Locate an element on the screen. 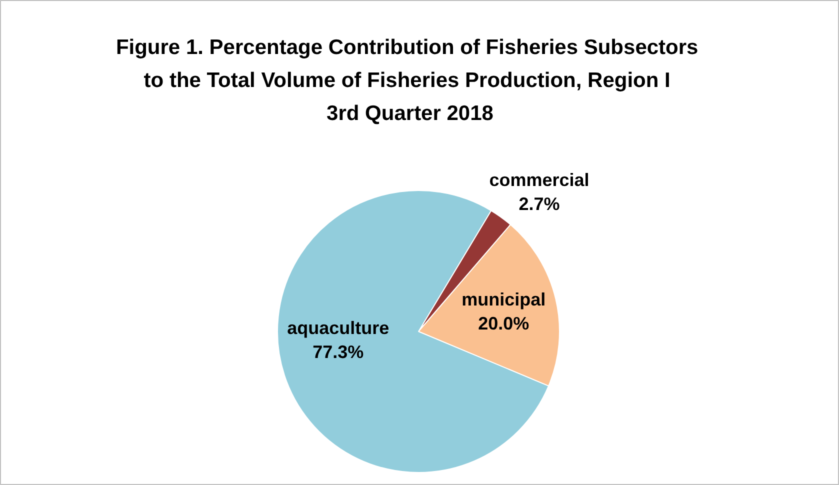 The image size is (839, 485). slice-label: commercial is located at coordinates (539, 180).